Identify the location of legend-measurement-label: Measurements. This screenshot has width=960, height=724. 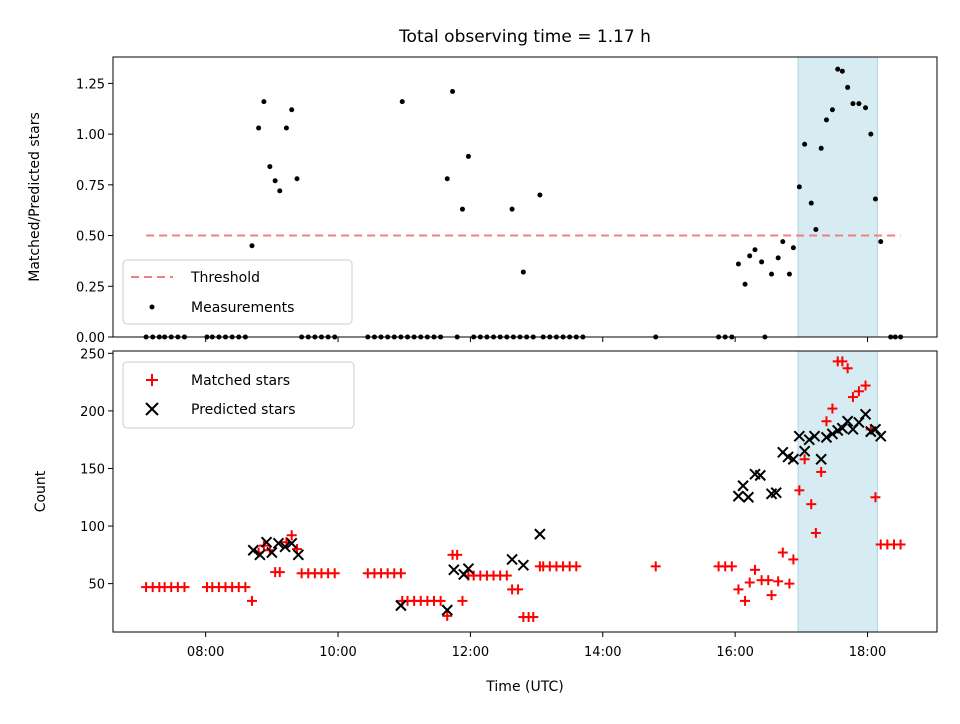
(242, 308).